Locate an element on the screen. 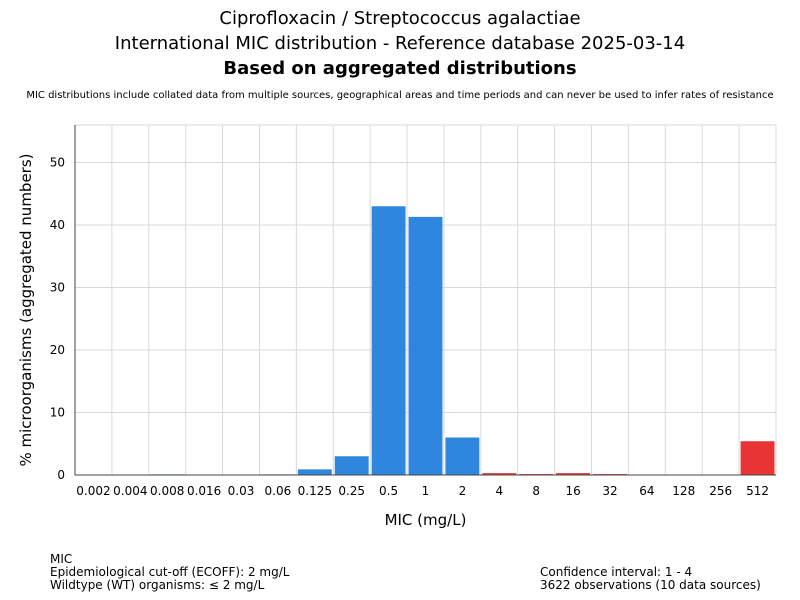 This screenshot has height=600, width=800. x-tick-label: 256 is located at coordinates (720, 491).